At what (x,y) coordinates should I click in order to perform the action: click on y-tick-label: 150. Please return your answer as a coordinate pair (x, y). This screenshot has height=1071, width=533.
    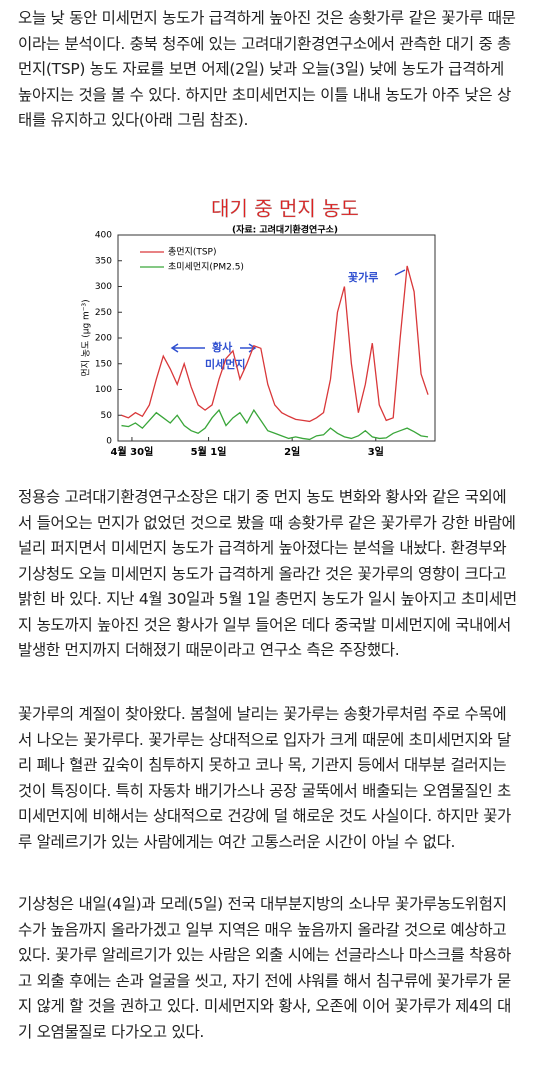
    Looking at the image, I should click on (103, 364).